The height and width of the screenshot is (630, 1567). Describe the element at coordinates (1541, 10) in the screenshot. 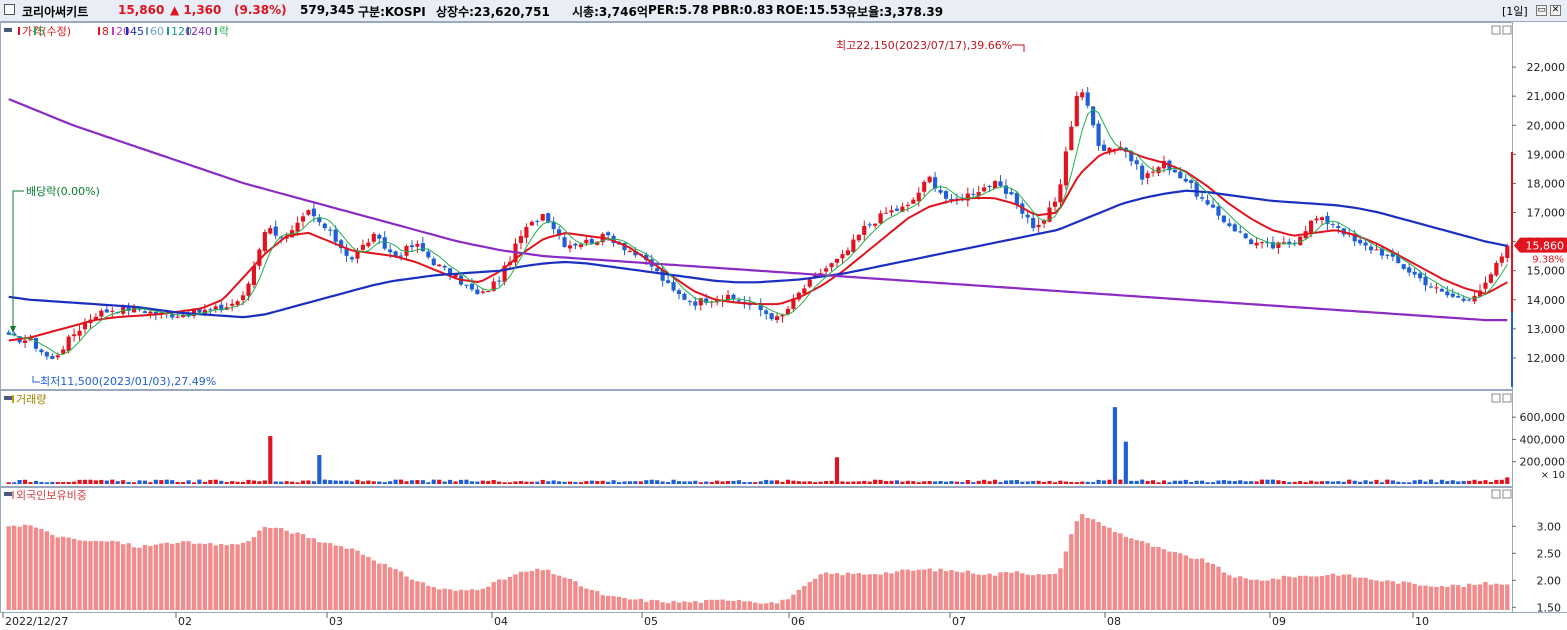

I see `restore-button: ▭` at that location.